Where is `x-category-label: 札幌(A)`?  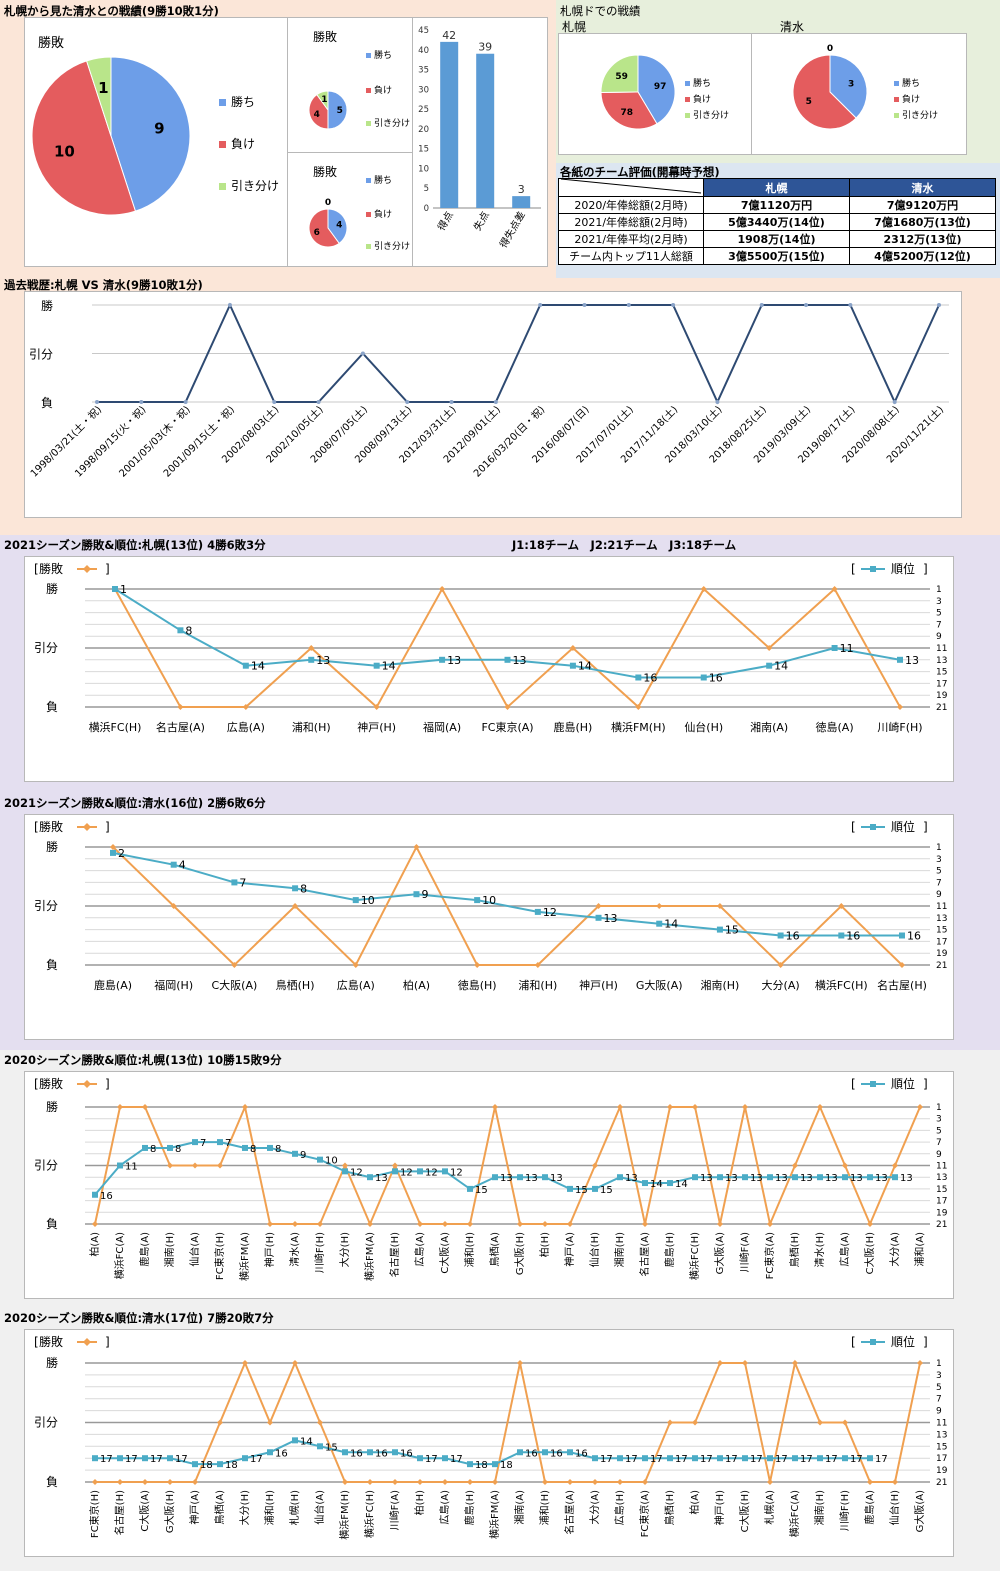
x-category-label: 札幌(A) is located at coordinates (769, 1507).